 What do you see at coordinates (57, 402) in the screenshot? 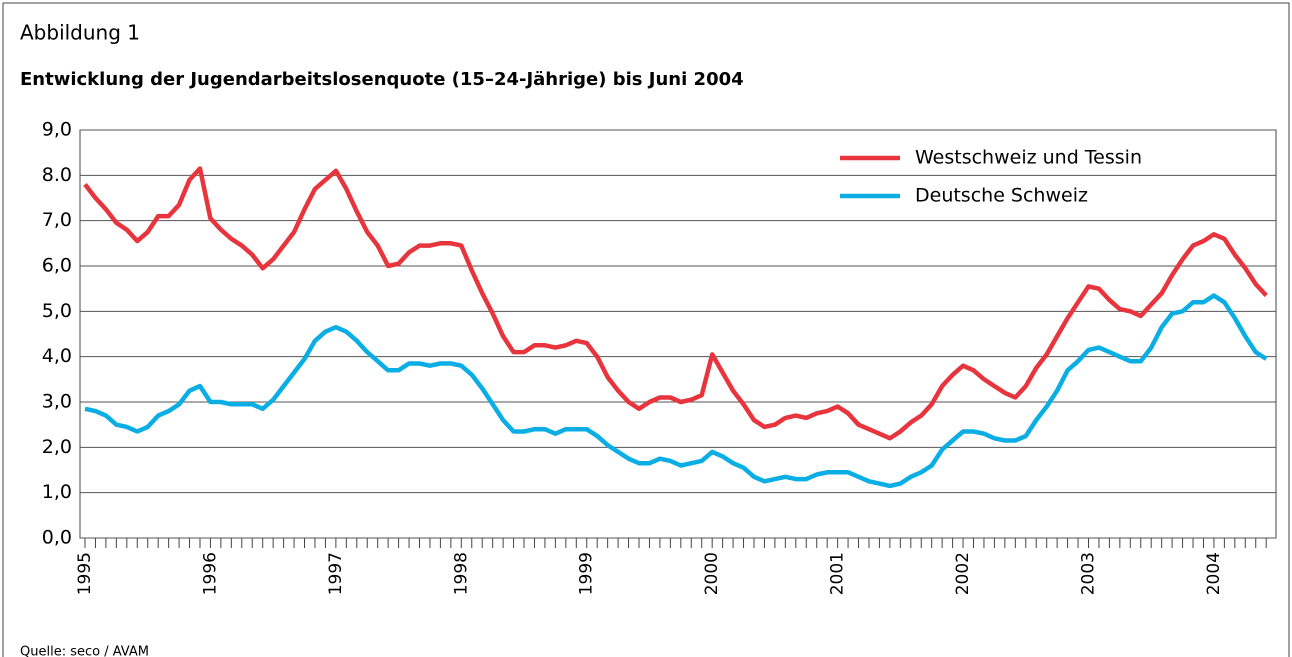
I see `y-tick-label: 3,0` at bounding box center [57, 402].